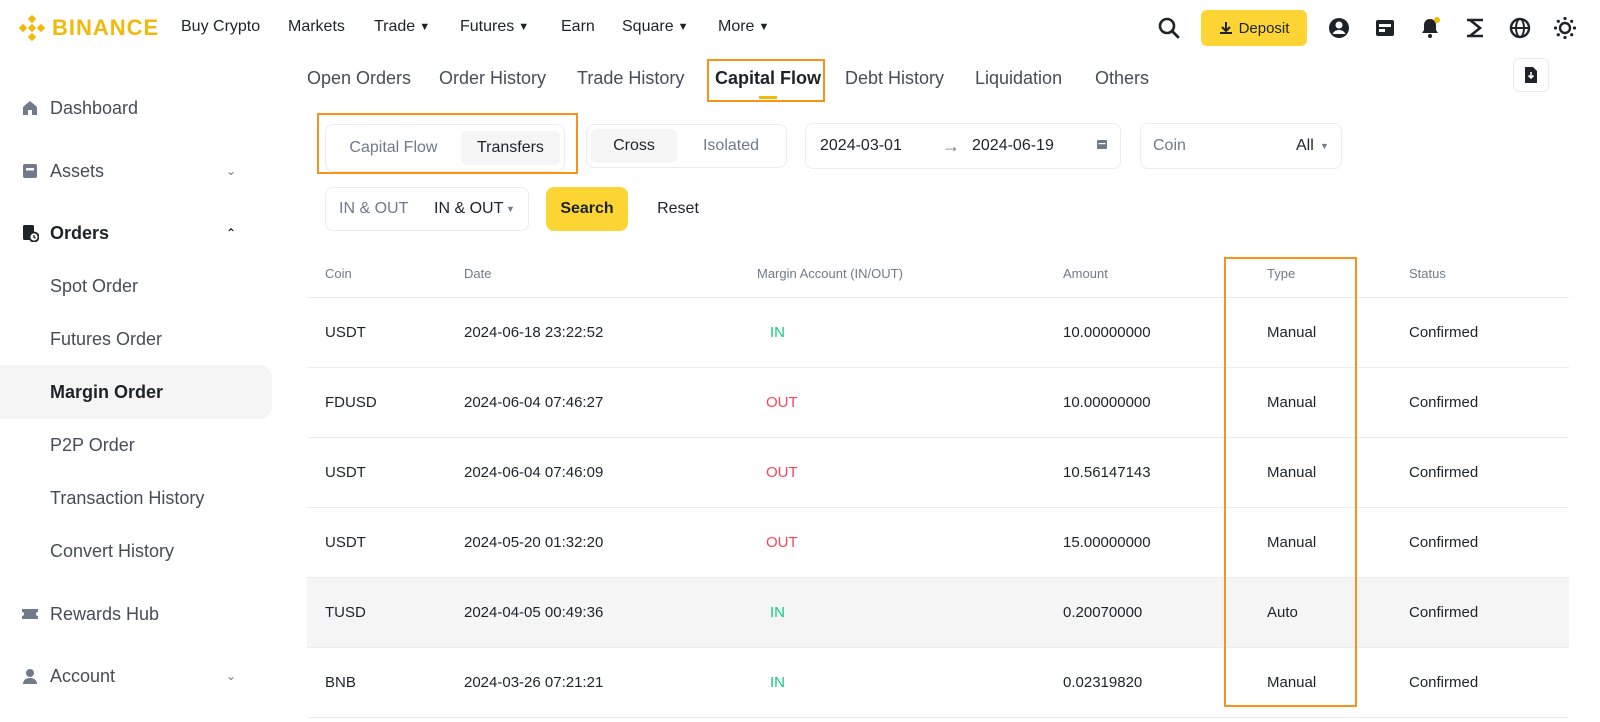  Describe the element at coordinates (445, 148) in the screenshot. I see `flow-type-toggle: Capital Flow Transfers` at that location.